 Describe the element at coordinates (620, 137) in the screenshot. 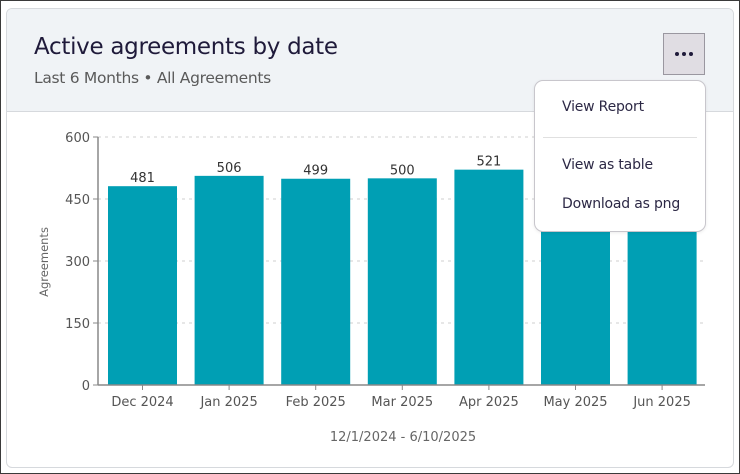

I see `menu-divider` at that location.